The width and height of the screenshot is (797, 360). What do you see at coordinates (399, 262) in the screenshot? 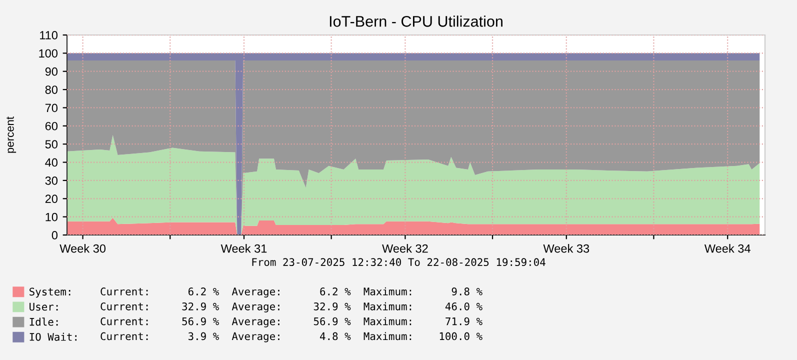
I see `text: From 23-07-2025 12:32:40 To 22-08-2025 19:59:04` at bounding box center [399, 262].